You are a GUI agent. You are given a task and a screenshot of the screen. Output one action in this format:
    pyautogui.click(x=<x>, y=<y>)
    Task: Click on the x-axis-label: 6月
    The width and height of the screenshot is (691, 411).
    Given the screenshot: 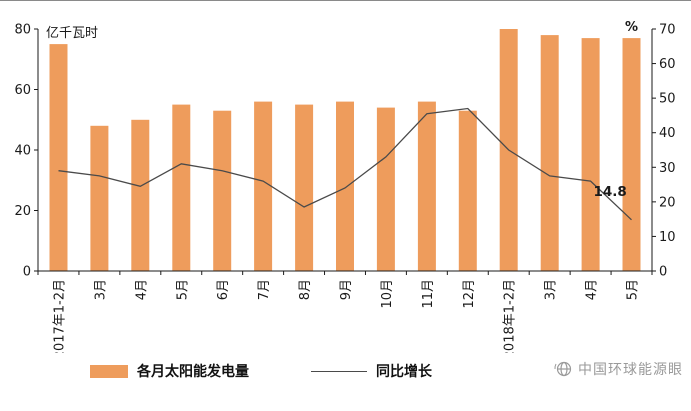 What is the action you would take?
    pyautogui.click(x=223, y=289)
    